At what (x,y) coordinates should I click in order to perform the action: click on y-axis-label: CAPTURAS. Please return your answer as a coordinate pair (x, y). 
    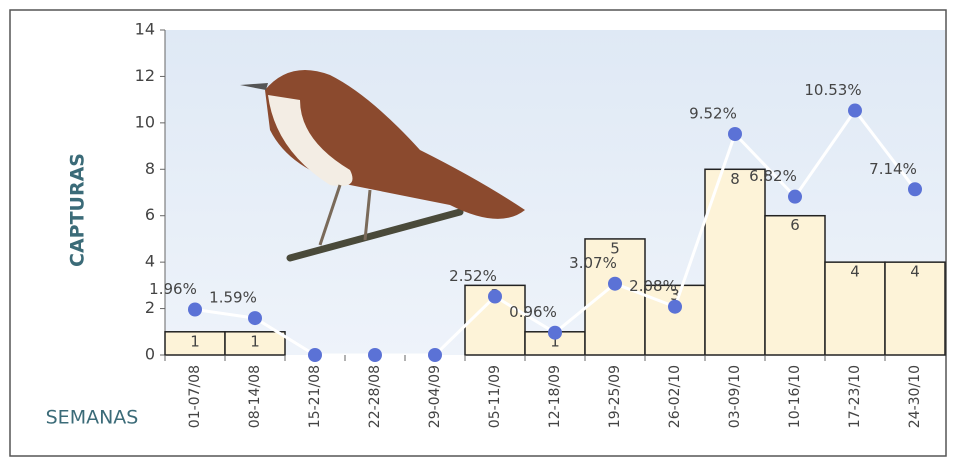
    Looking at the image, I should click on (78, 210).